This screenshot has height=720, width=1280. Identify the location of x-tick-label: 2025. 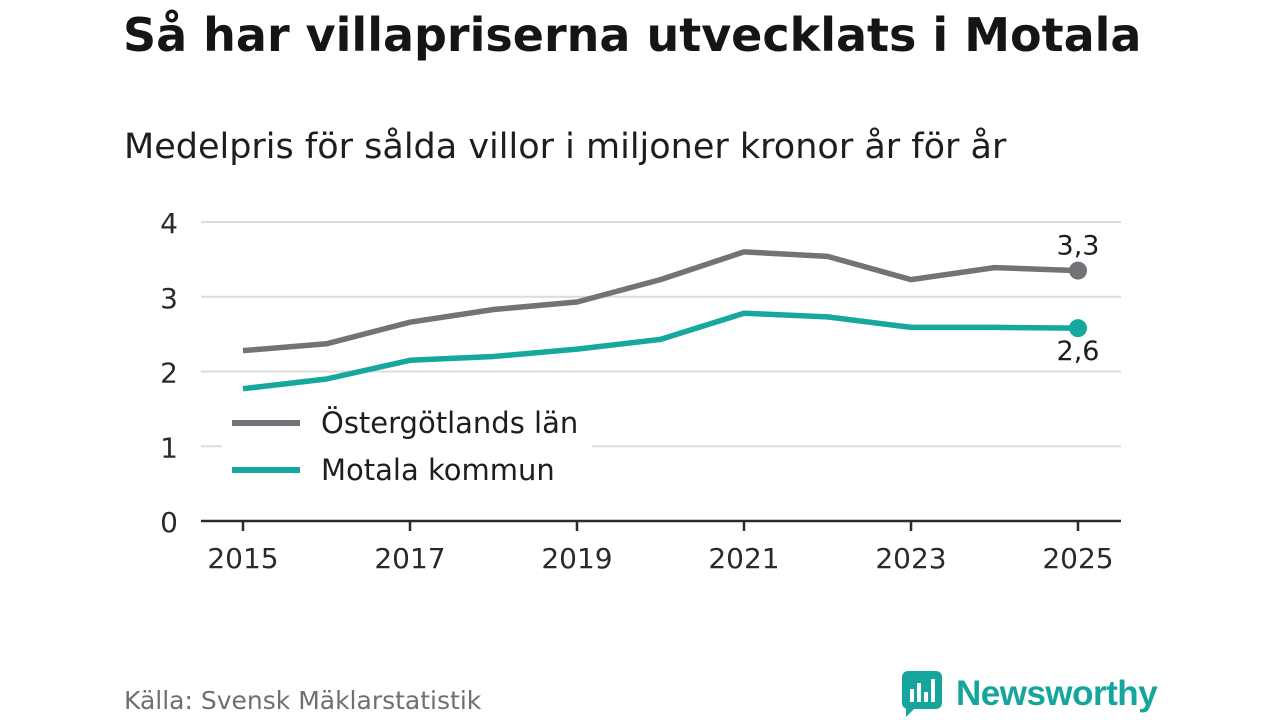
(1077, 558).